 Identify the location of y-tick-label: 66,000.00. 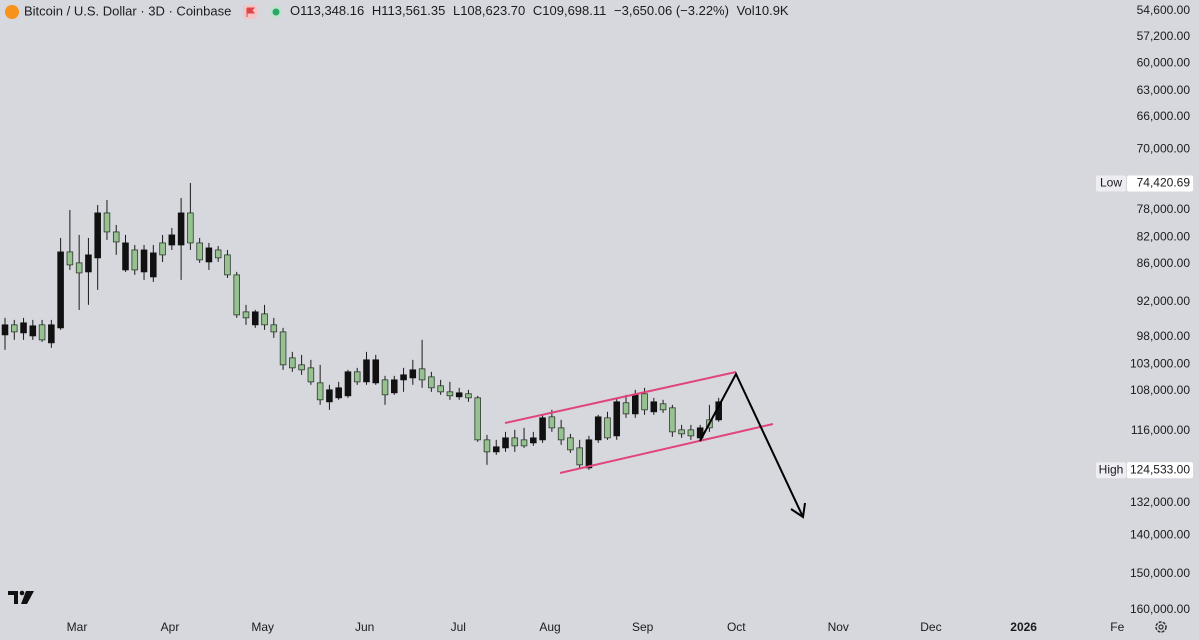
(1164, 116).